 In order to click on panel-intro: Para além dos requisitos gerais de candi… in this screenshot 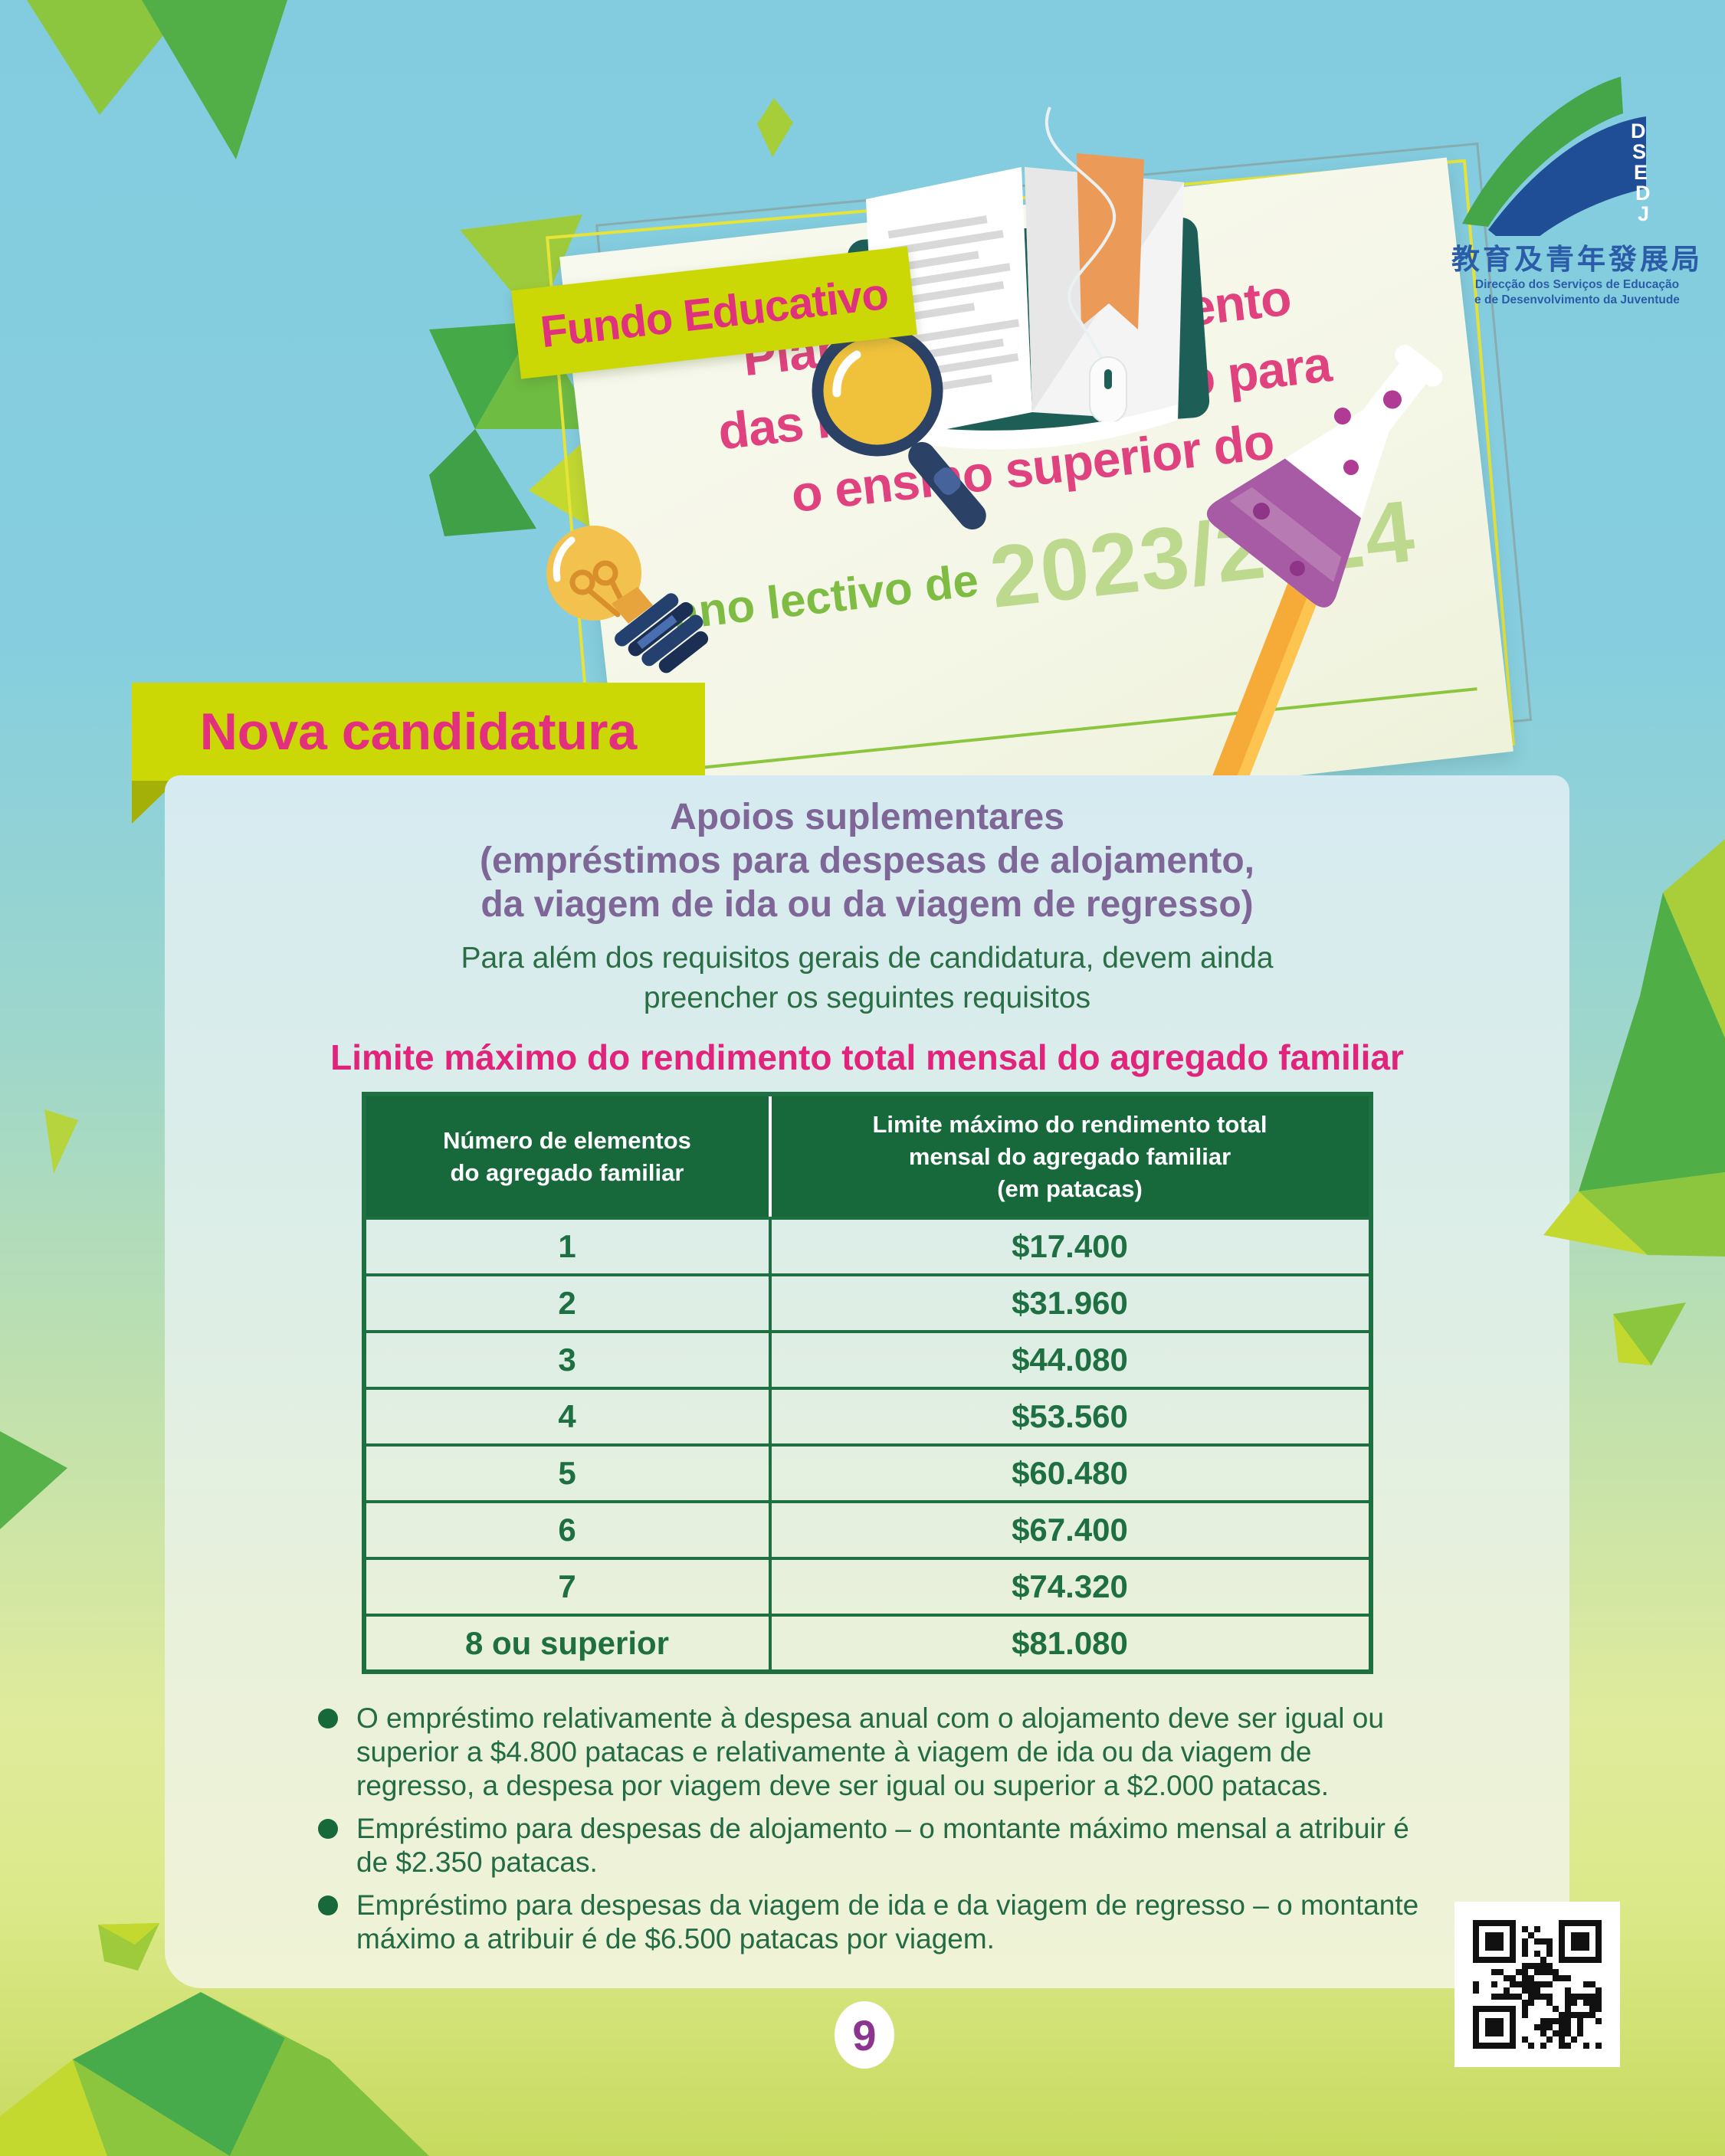, I will do `click(867, 978)`.